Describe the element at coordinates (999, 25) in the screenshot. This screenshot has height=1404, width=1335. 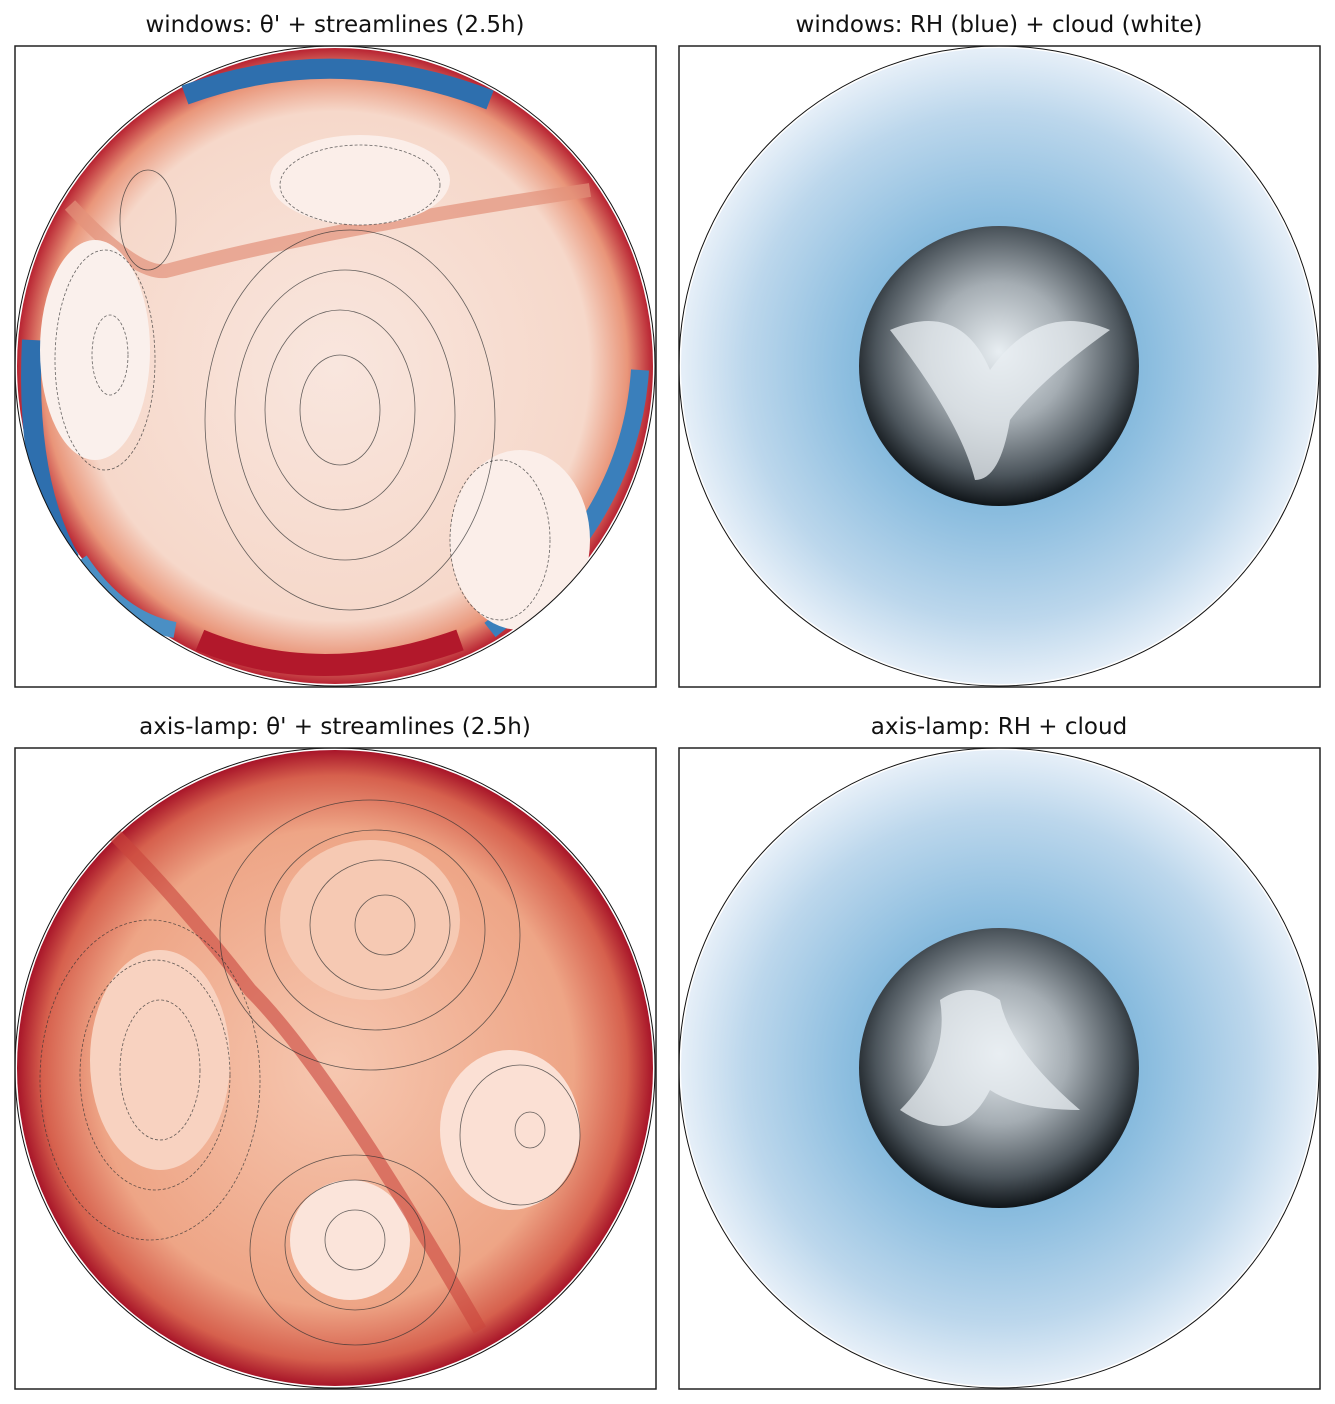
I see `panel-title: windows: RH (blue) + cloud (white)` at that location.